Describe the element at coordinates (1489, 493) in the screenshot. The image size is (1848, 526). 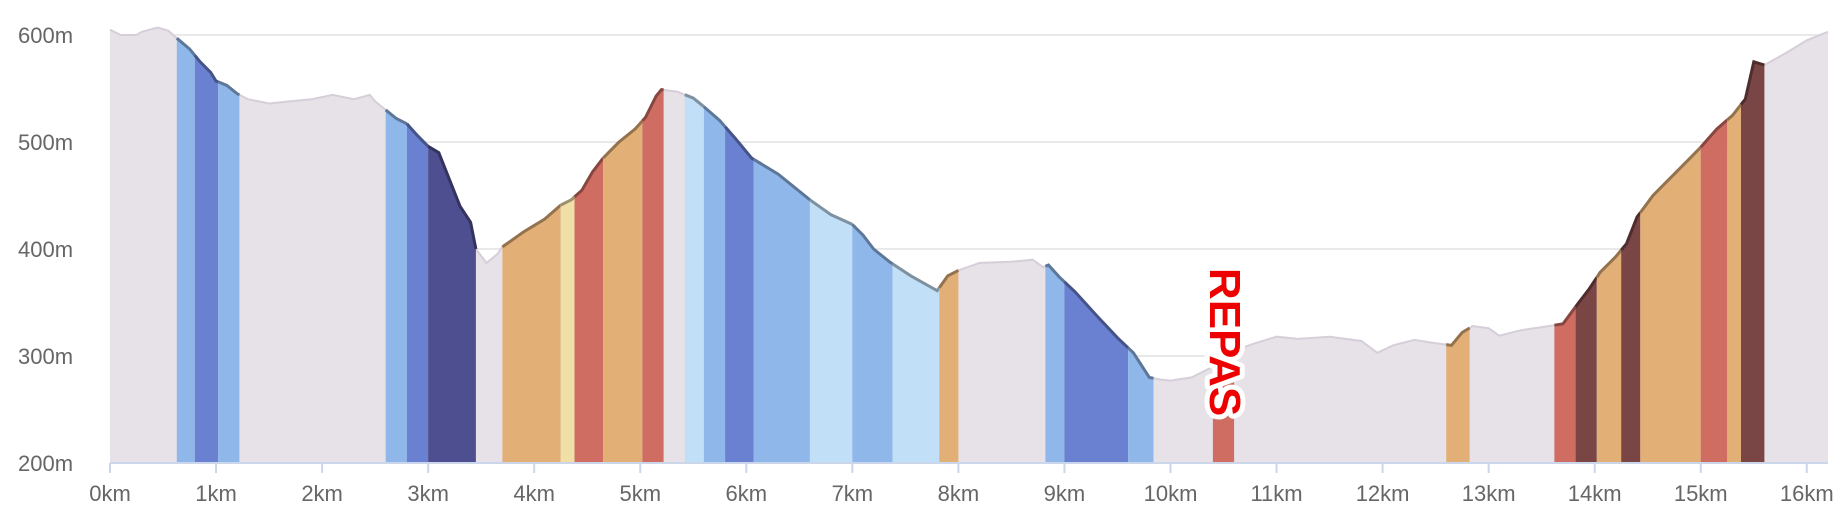
I see `x-tick-label: 13km` at that location.